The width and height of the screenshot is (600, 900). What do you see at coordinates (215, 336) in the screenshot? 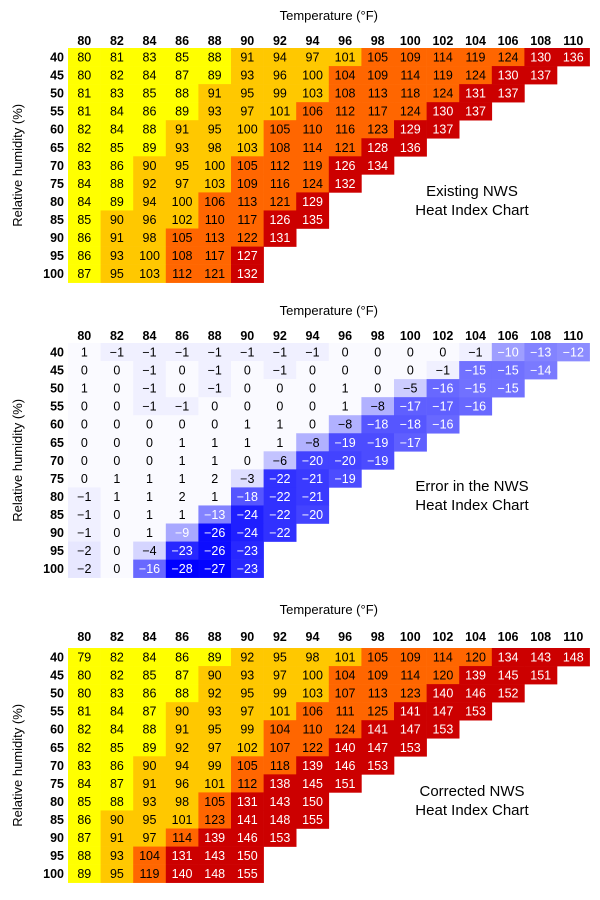
I see `x-tick-label: 88` at bounding box center [215, 336].